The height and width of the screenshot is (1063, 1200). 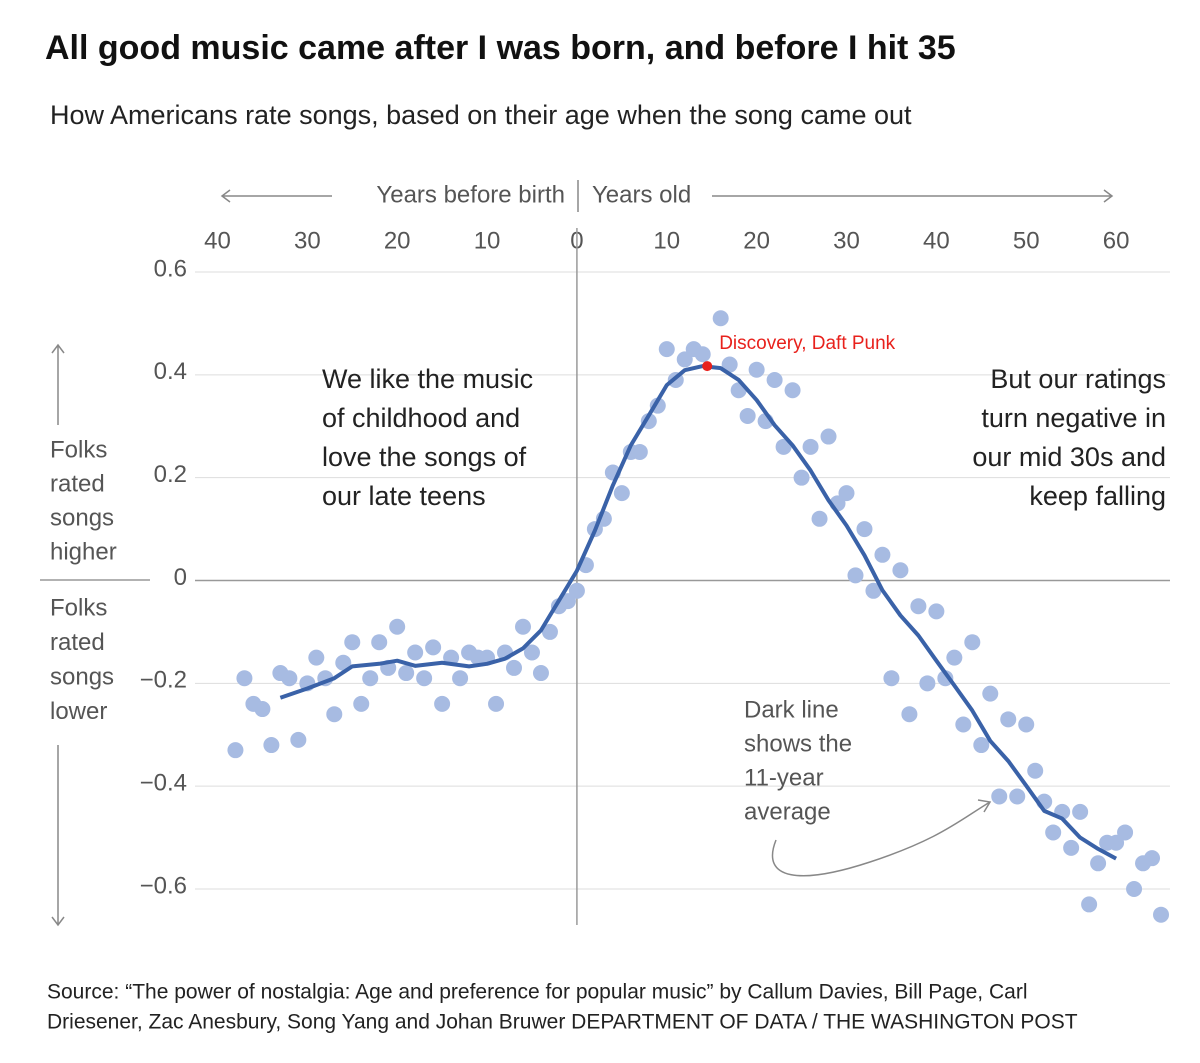 What do you see at coordinates (421, 418) in the screenshot?
I see `annotation: of childhood and` at bounding box center [421, 418].